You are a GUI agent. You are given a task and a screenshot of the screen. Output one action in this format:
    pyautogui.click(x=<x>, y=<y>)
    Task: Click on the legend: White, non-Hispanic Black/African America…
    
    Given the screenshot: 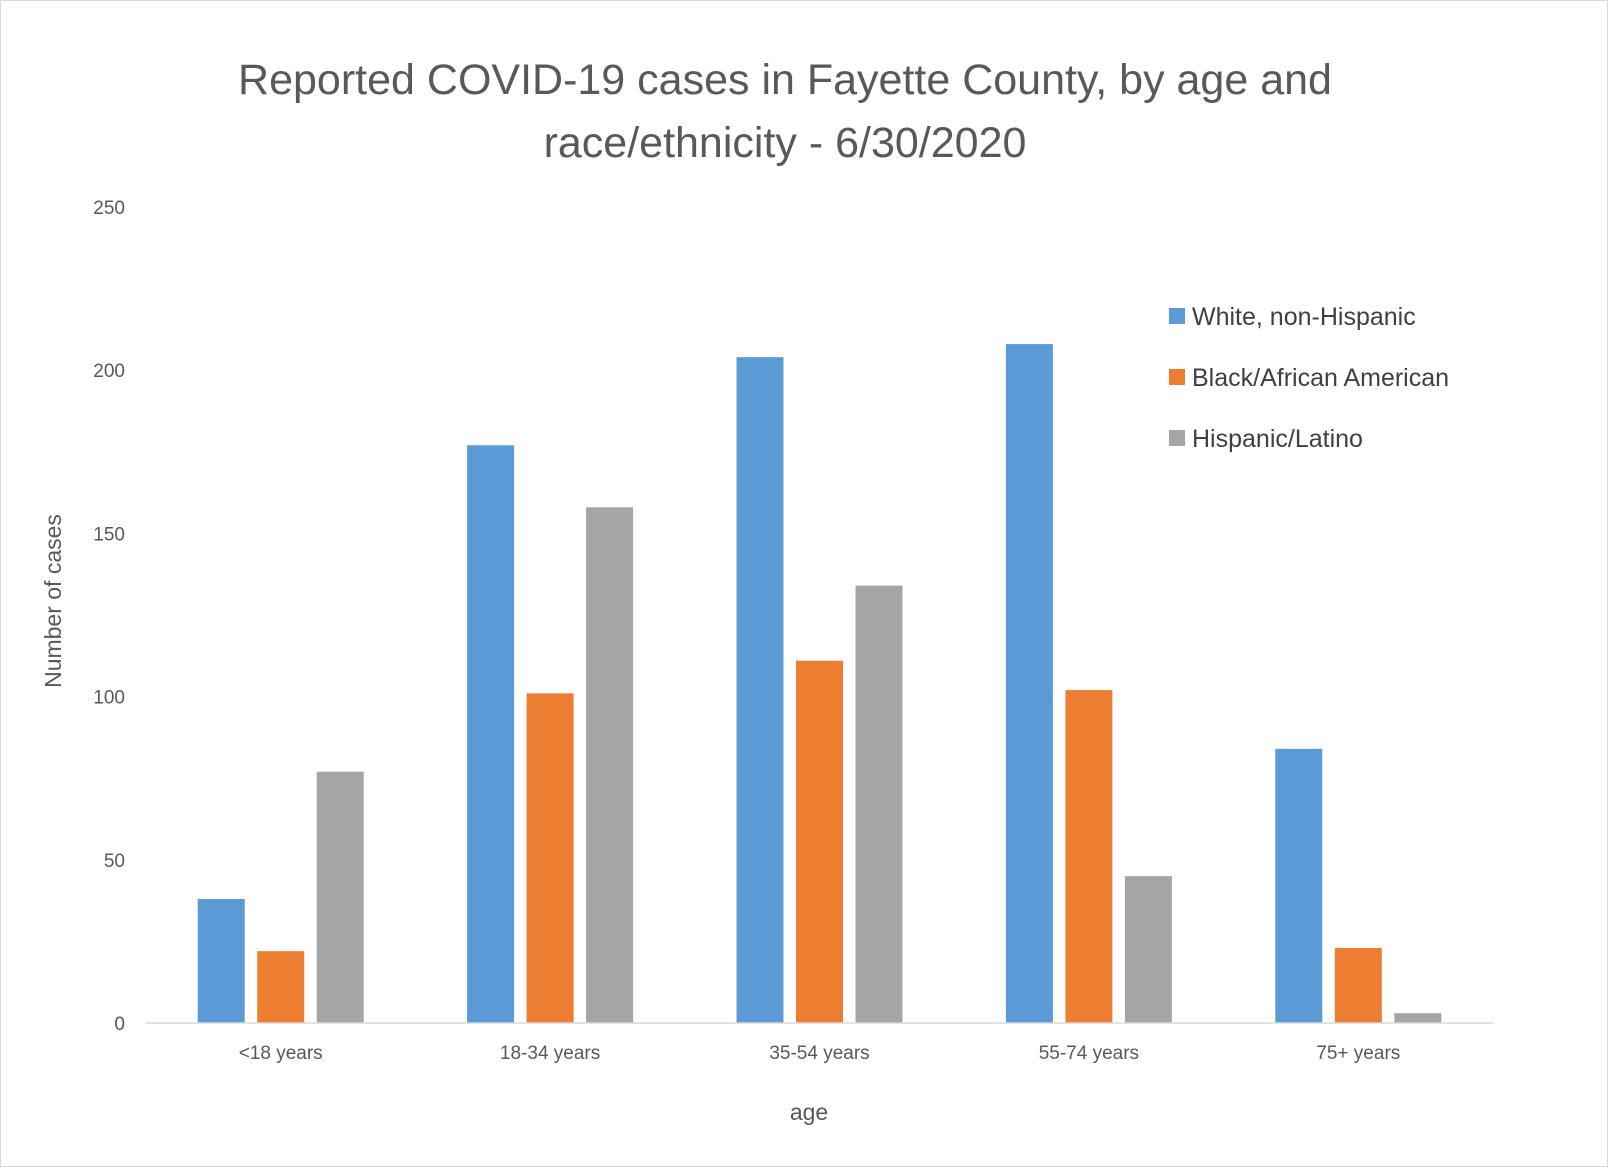 What is the action you would take?
    pyautogui.click(x=1309, y=378)
    